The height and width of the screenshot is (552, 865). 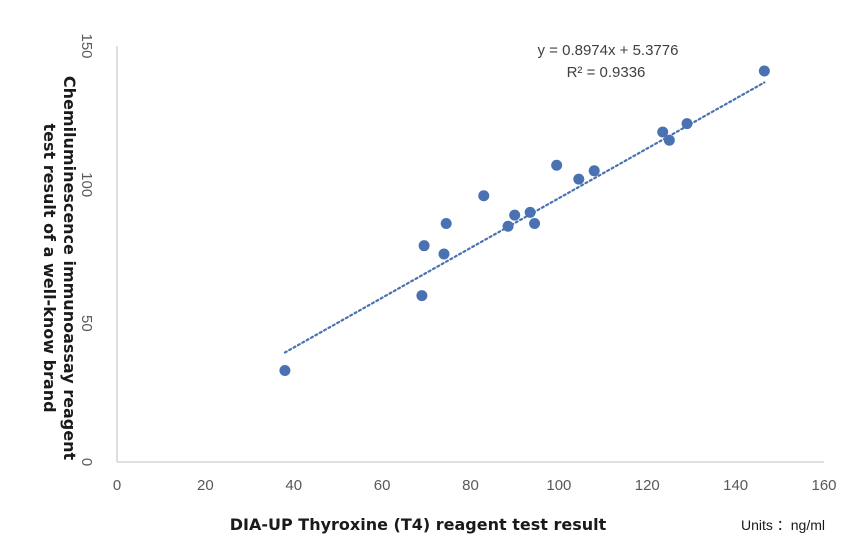 What do you see at coordinates (783, 525) in the screenshot?
I see `units-label: Units ：ng/ml` at bounding box center [783, 525].